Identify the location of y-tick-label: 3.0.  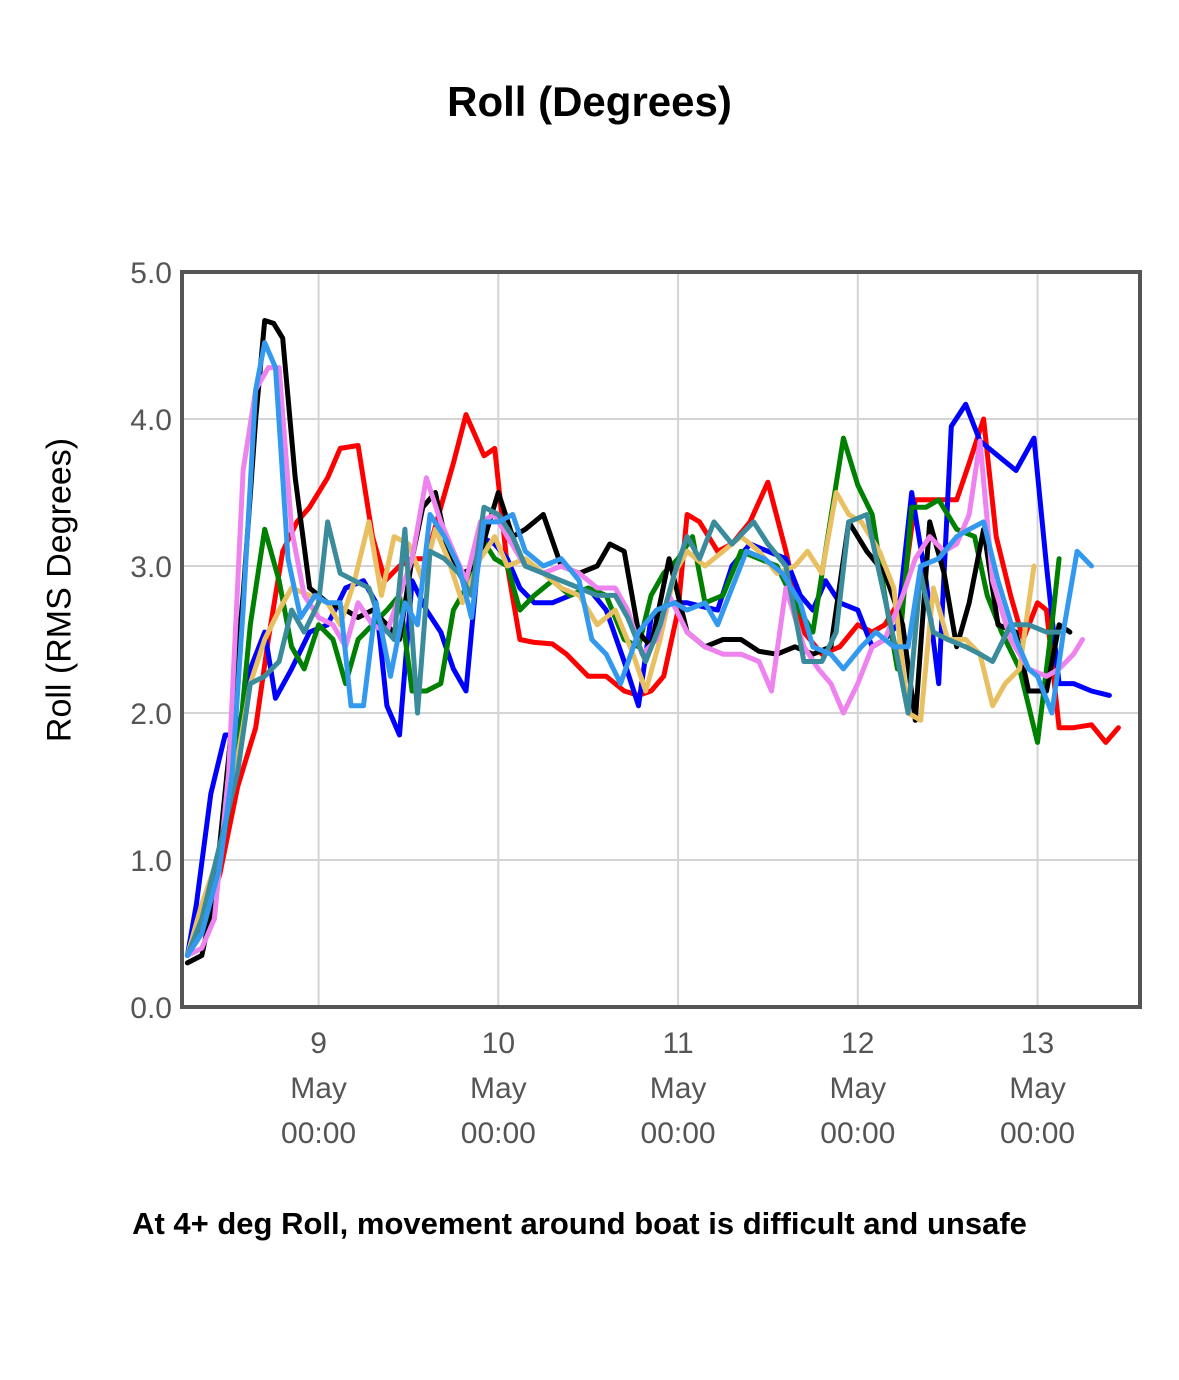
(151, 567).